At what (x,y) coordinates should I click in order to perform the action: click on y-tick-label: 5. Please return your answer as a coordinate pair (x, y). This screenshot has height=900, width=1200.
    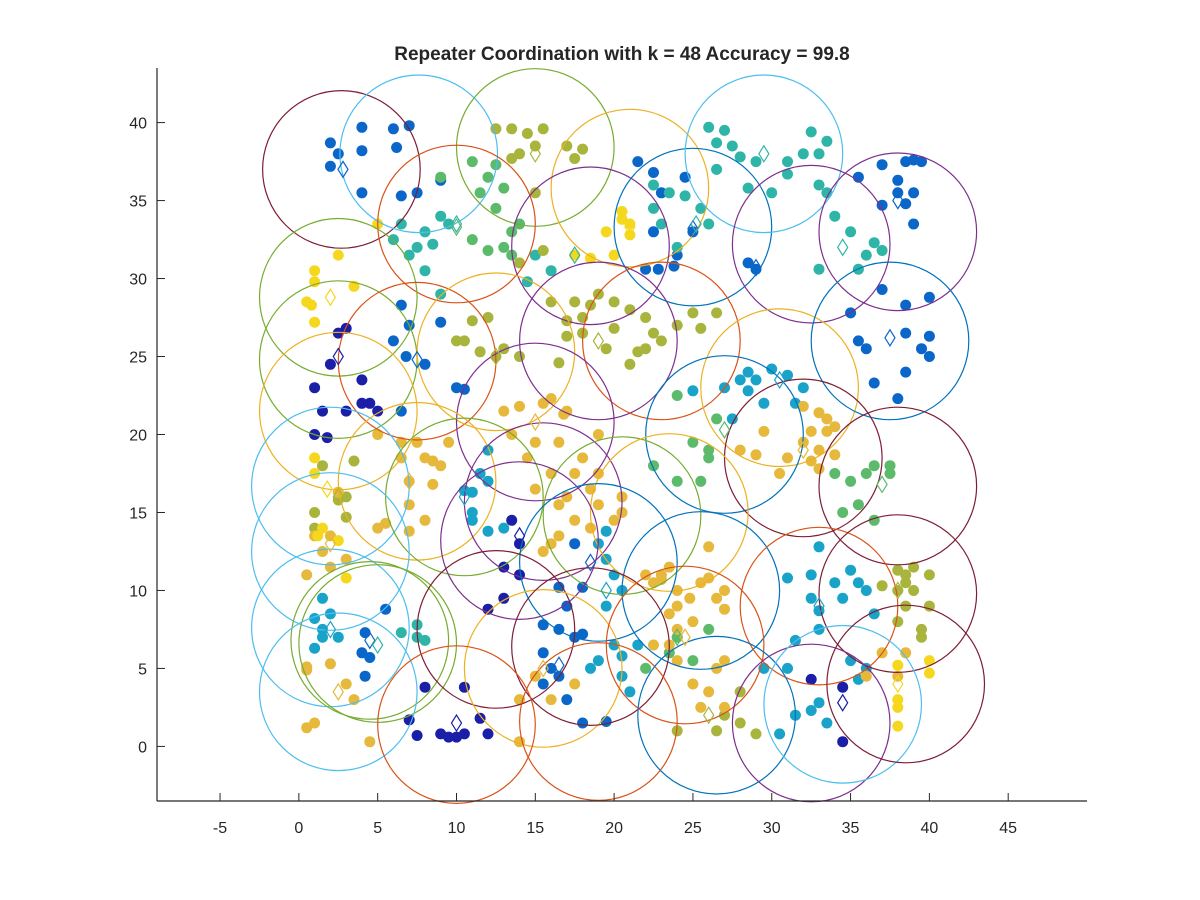
    Looking at the image, I should click on (142, 669).